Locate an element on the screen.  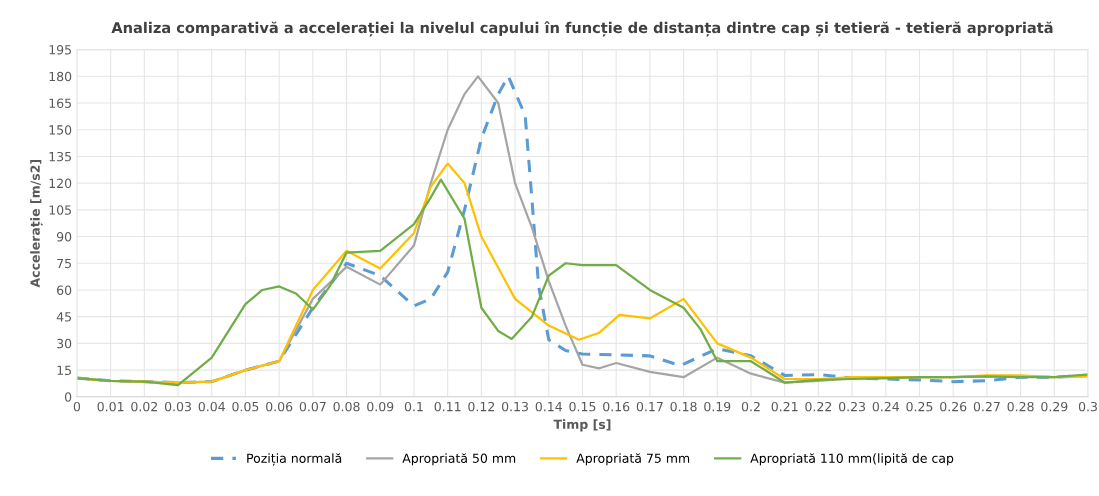
x-tick-label: 0.24 is located at coordinates (886, 406).